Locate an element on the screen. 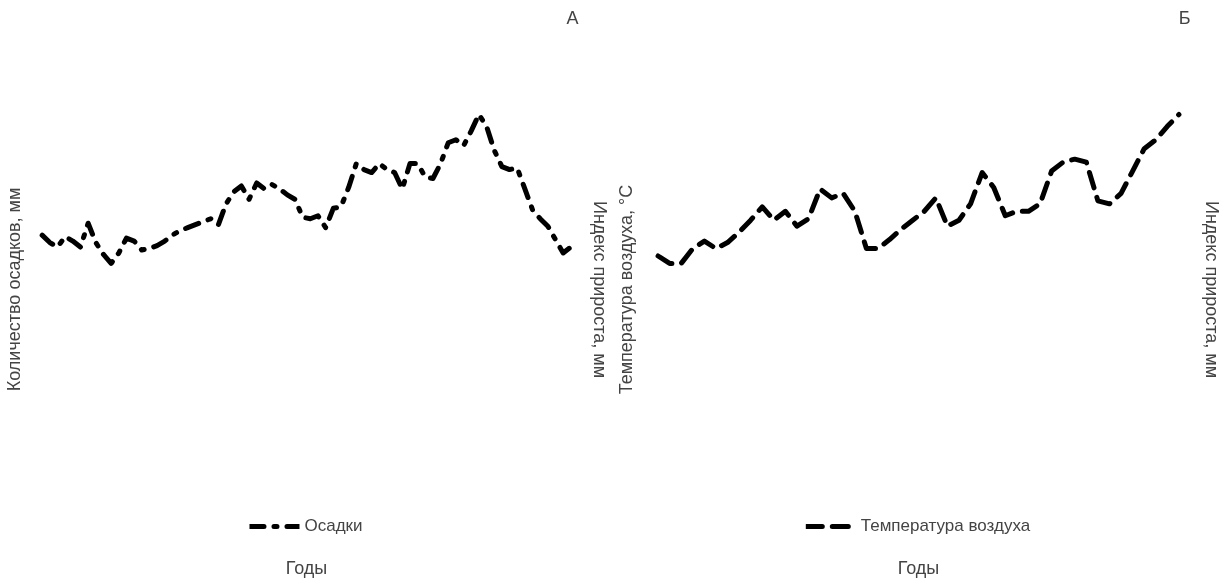 The width and height of the screenshot is (1230, 586). legend-label: Осадки is located at coordinates (333, 526).